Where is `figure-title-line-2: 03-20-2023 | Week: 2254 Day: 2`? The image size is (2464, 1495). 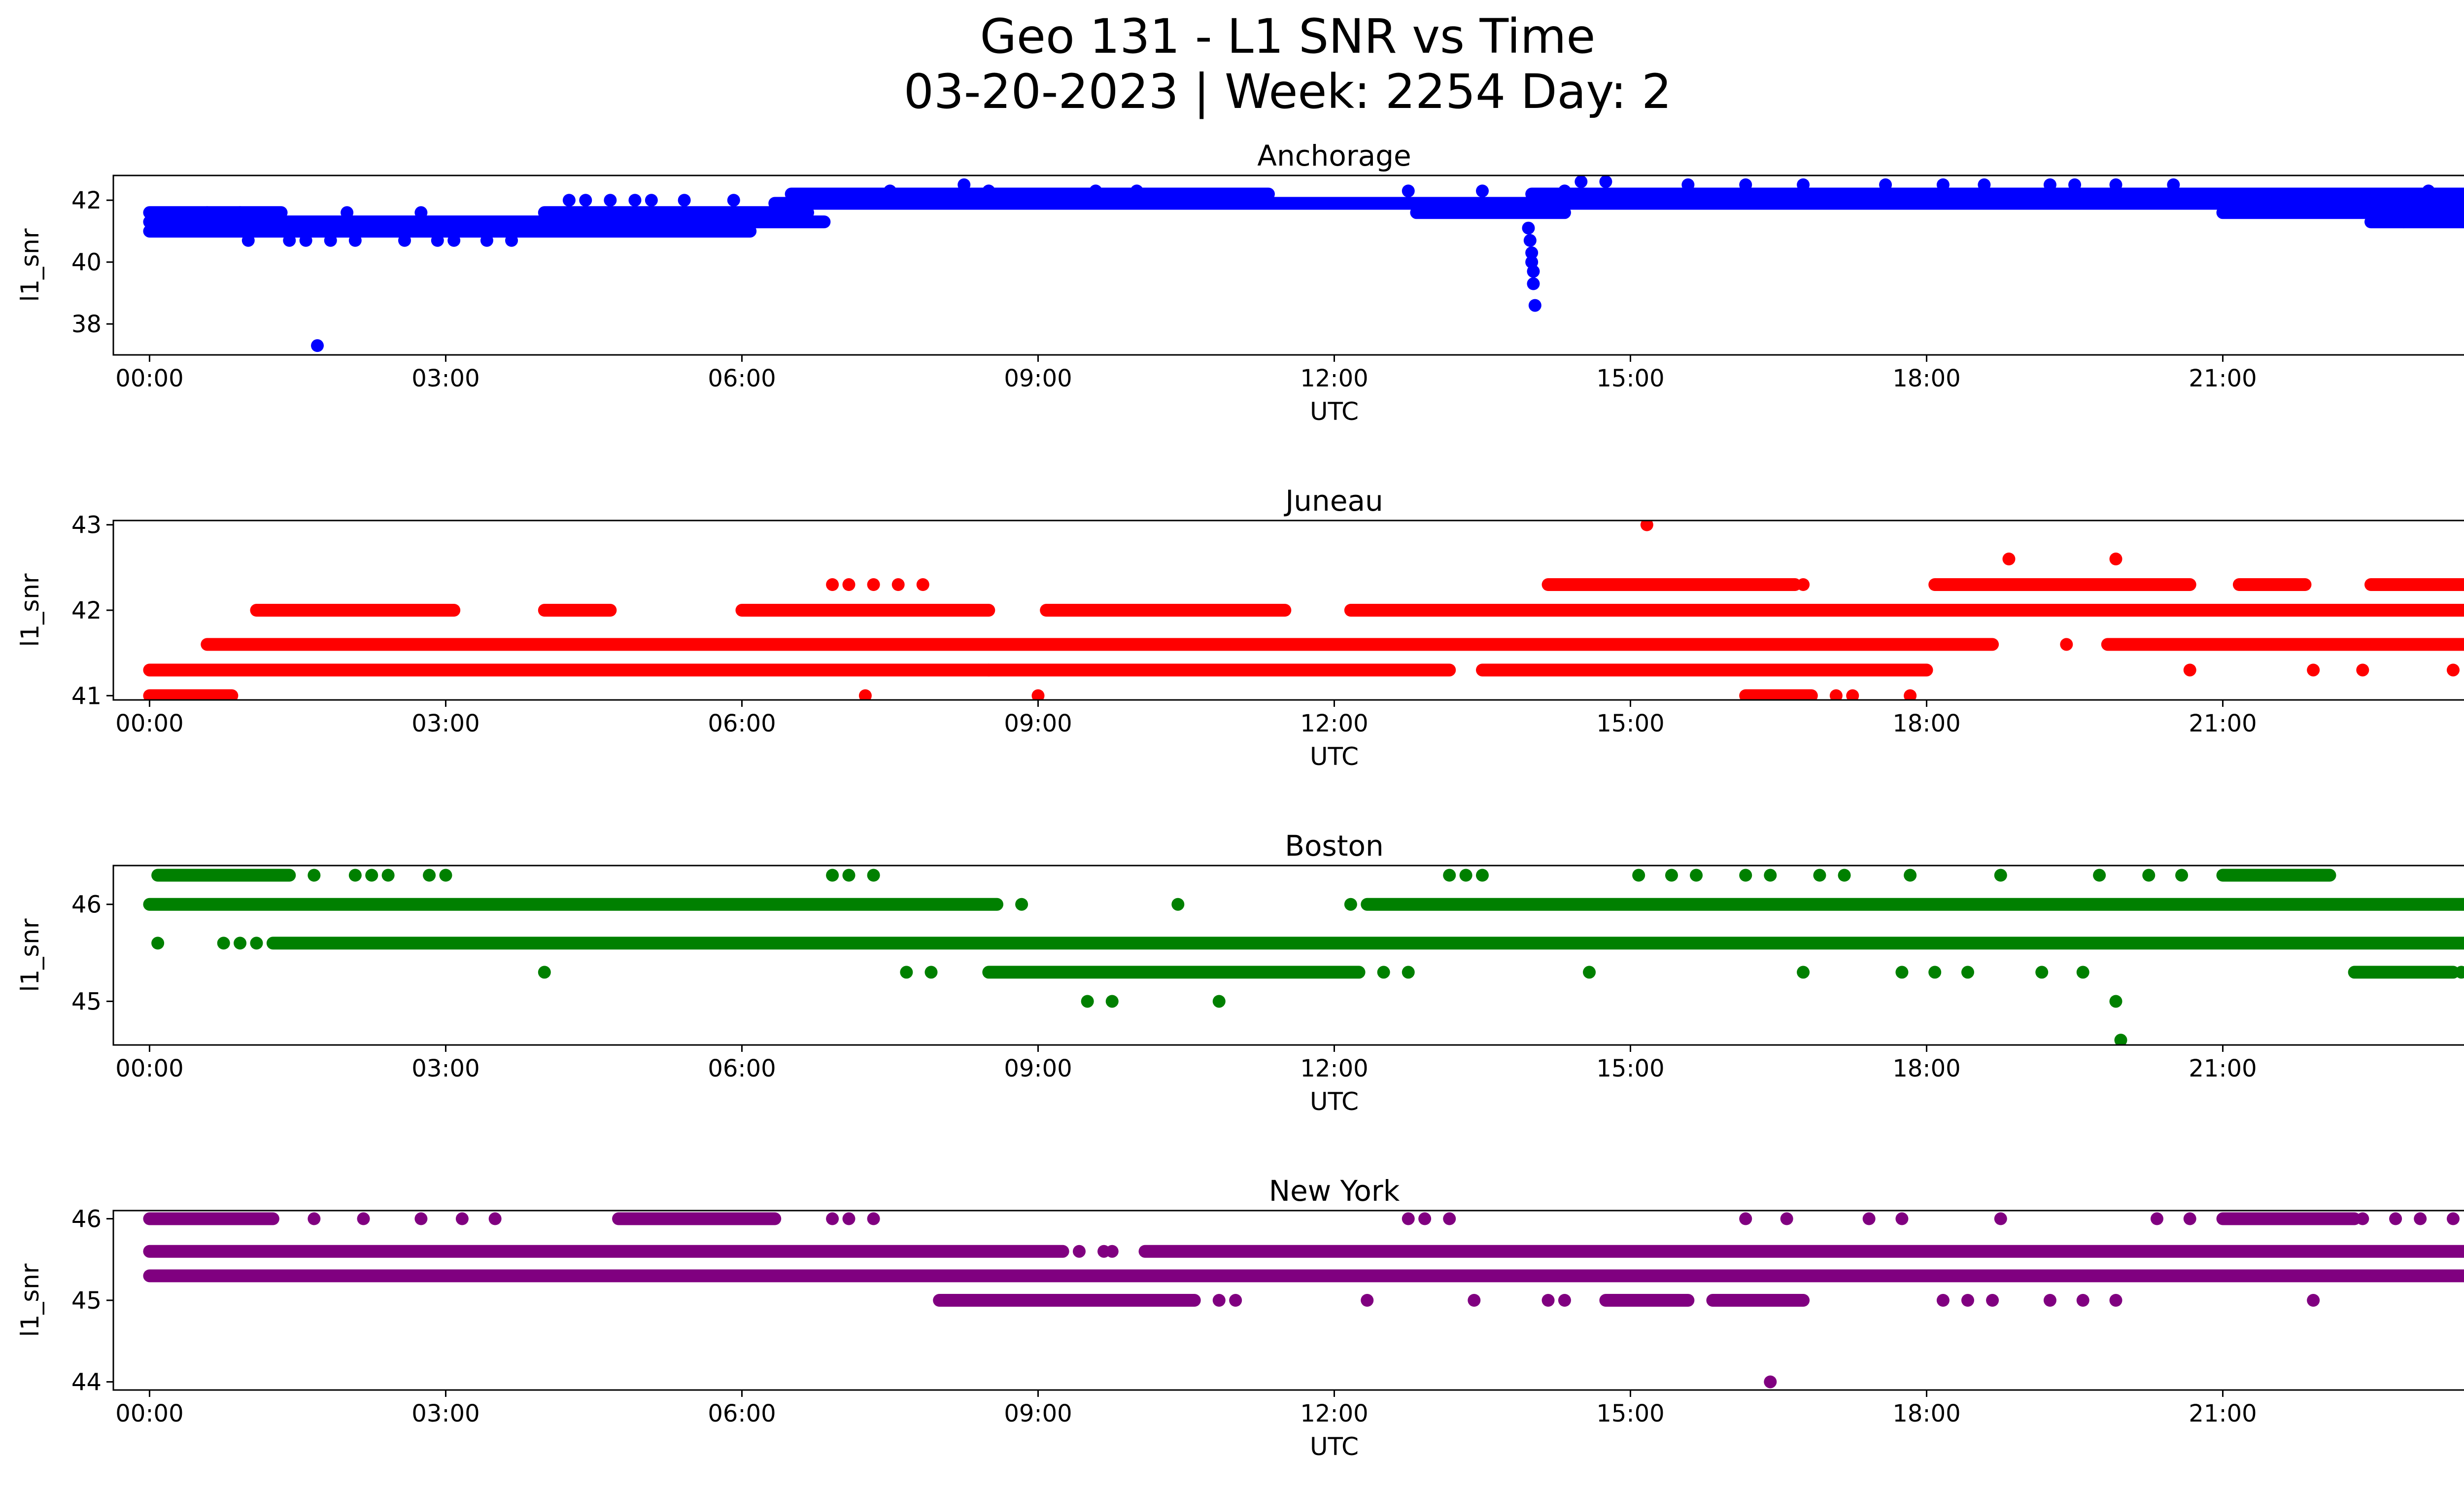 figure-title-line-2: 03-20-2023 | Week: 2254 Day: 2 is located at coordinates (1287, 91).